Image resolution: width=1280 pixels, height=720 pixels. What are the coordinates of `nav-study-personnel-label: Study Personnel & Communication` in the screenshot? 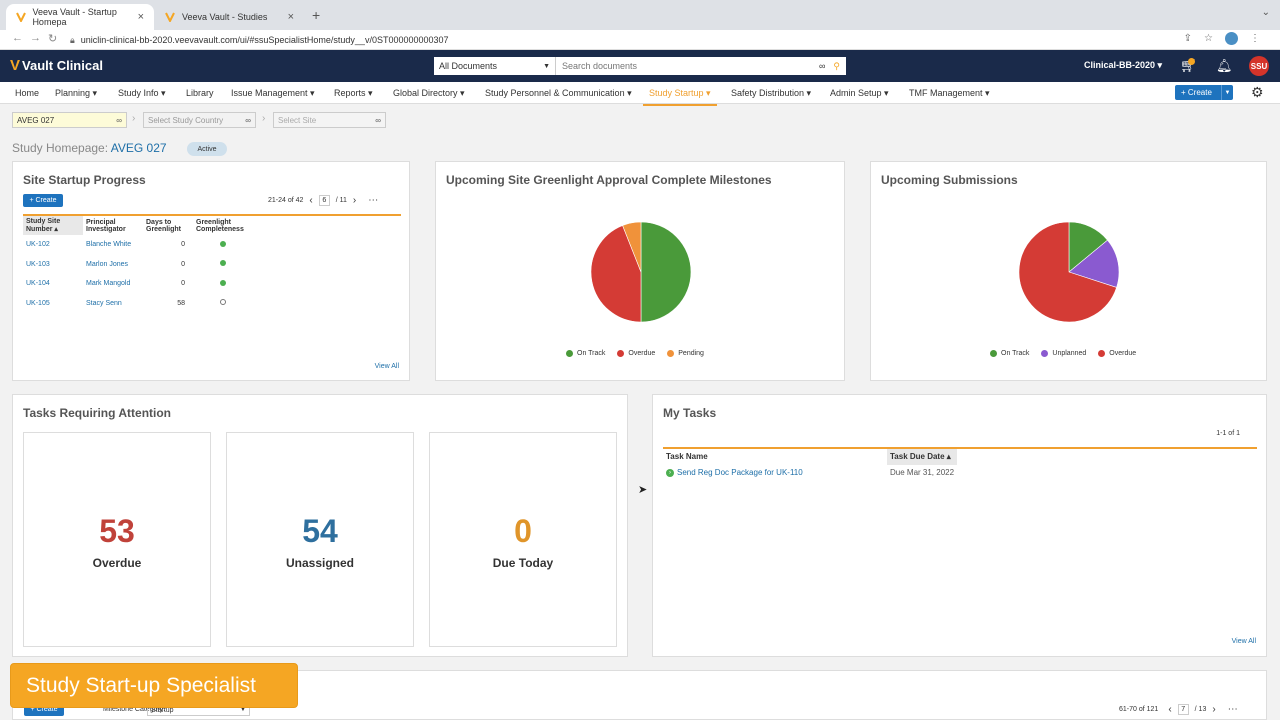 It's located at (555, 93).